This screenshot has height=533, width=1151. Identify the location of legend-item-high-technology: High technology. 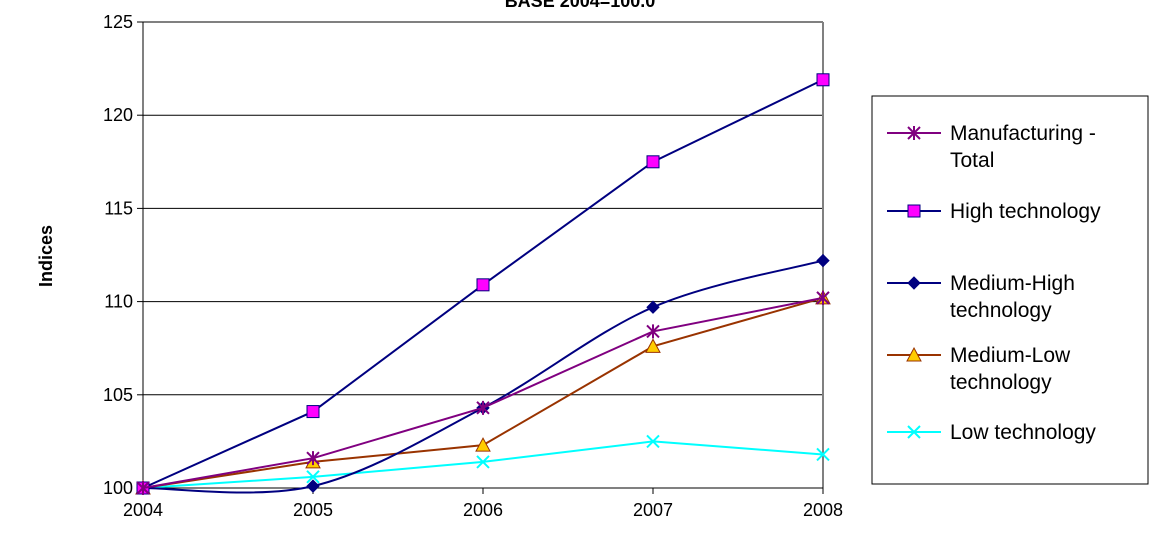
(994, 211).